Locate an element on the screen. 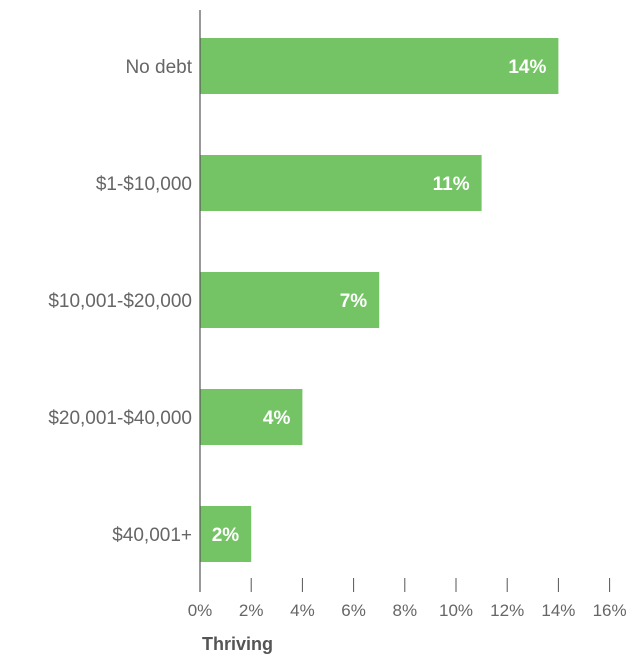 The height and width of the screenshot is (656, 642). x-tick-label: 6% is located at coordinates (353, 610).